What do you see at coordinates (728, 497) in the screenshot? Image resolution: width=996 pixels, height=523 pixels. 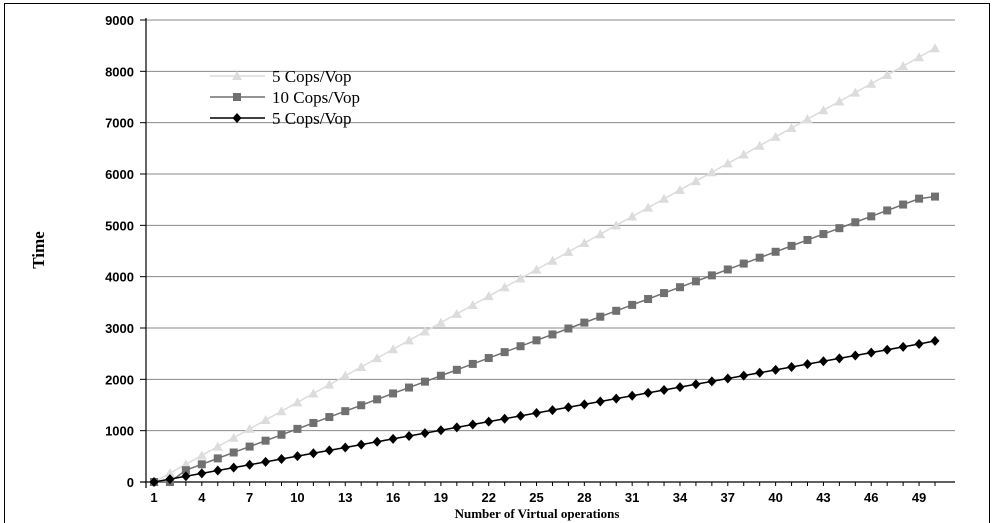 I see `x-tick-label: 37` at bounding box center [728, 497].